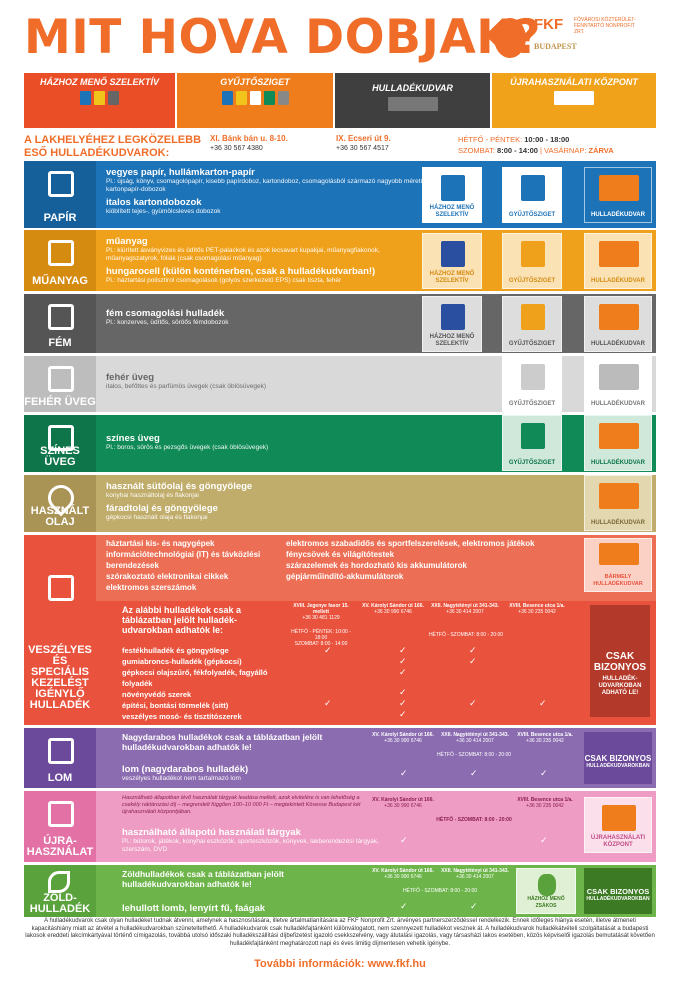  What do you see at coordinates (162, 508) in the screenshot?
I see `item-title: fáradtolaj és göngyölege` at bounding box center [162, 508].